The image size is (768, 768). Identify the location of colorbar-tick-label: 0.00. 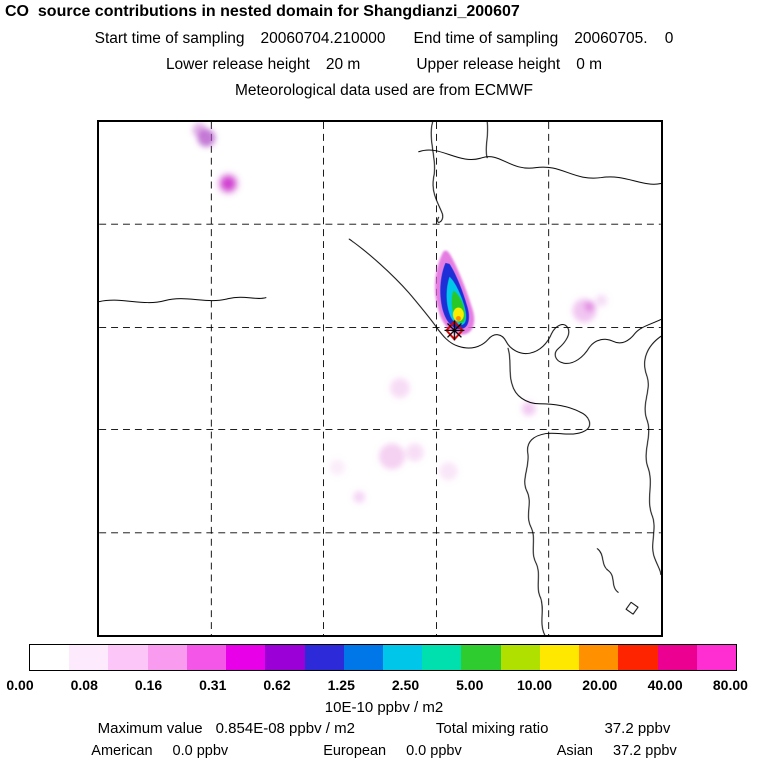
(20, 685).